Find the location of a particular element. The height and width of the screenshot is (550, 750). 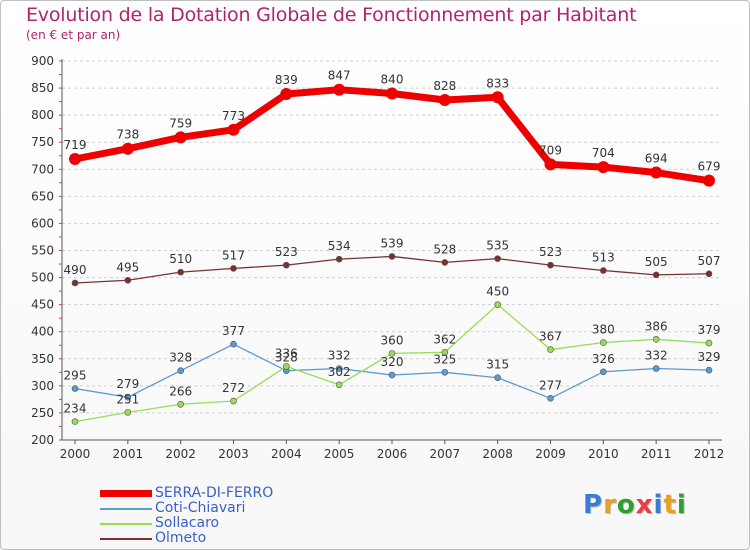

y-tick-label: 700 is located at coordinates (42, 169).